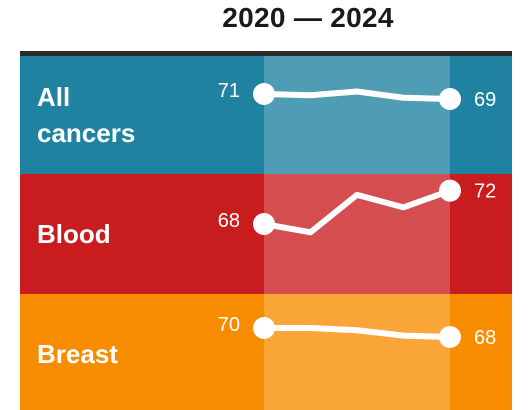  What do you see at coordinates (308, 17) in the screenshot?
I see `chart-title: 2020 — 2024` at bounding box center [308, 17].